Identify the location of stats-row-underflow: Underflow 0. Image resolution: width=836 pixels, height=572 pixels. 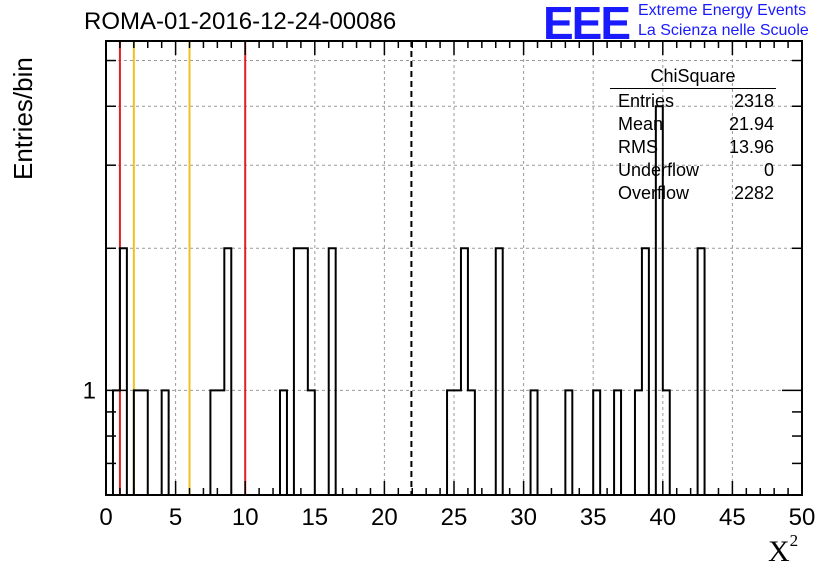
(693, 170).